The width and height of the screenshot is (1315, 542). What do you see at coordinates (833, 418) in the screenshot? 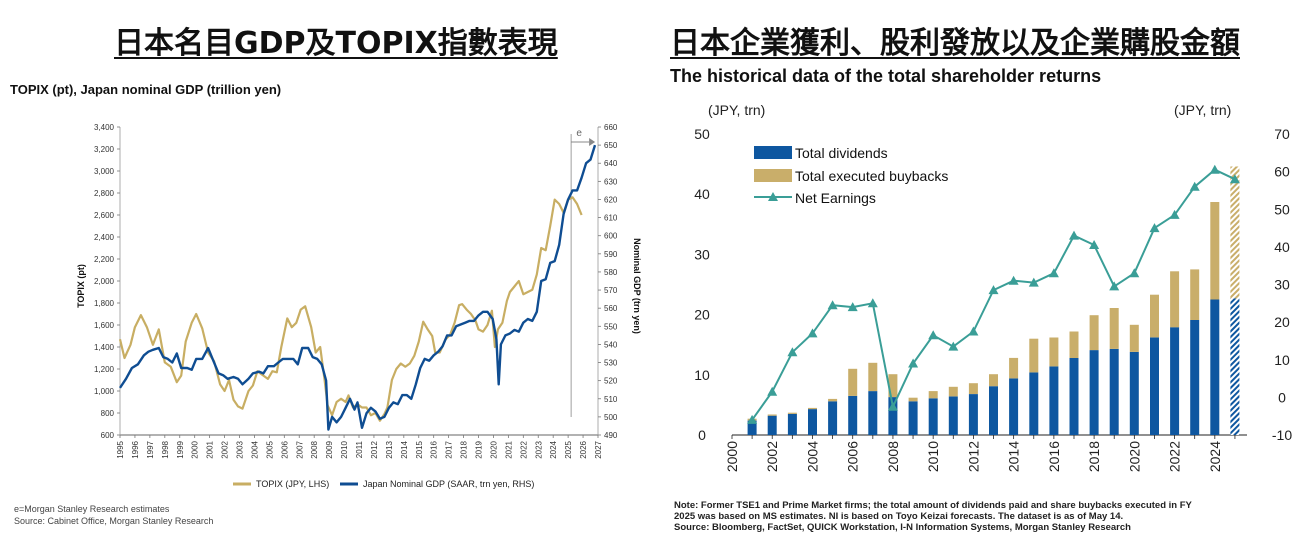
I see `bar-dividends-2005` at bounding box center [833, 418].